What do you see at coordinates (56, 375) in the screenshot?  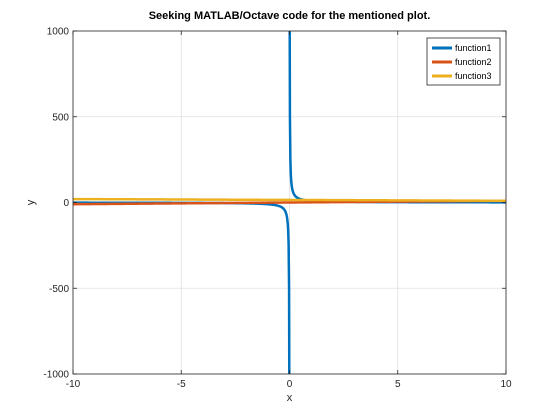 I see `y-tick-label: -1000` at bounding box center [56, 375].